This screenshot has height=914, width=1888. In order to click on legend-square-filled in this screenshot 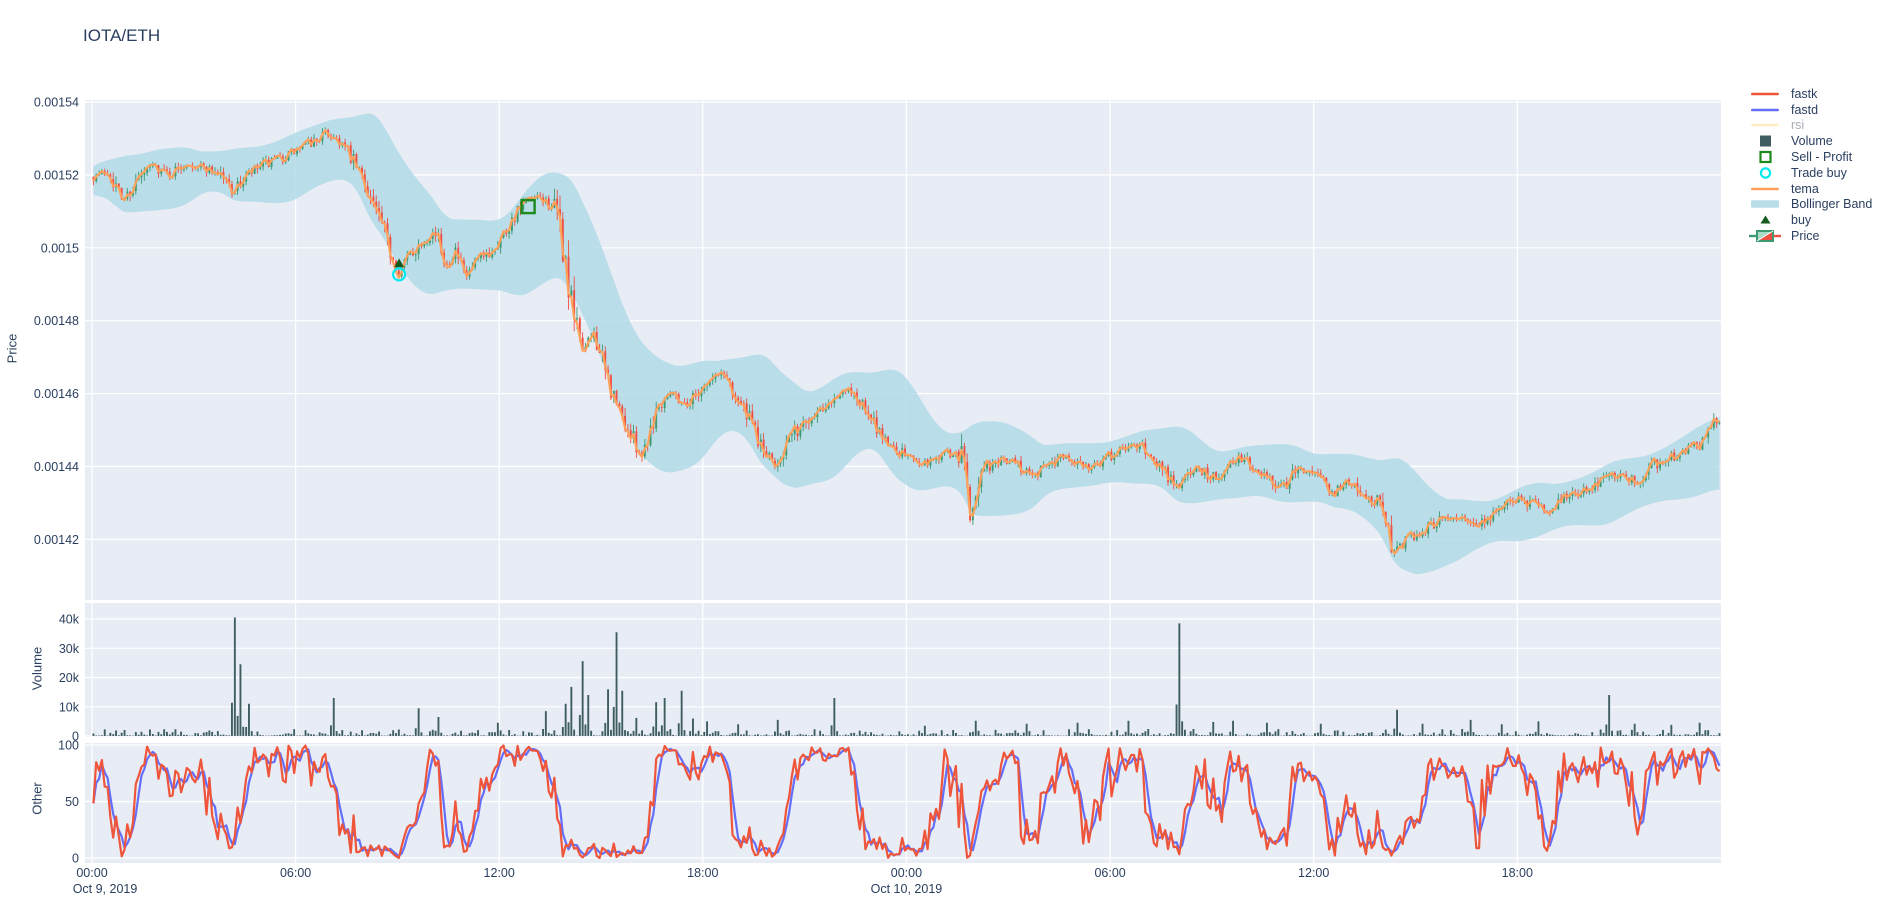, I will do `click(1765, 141)`.